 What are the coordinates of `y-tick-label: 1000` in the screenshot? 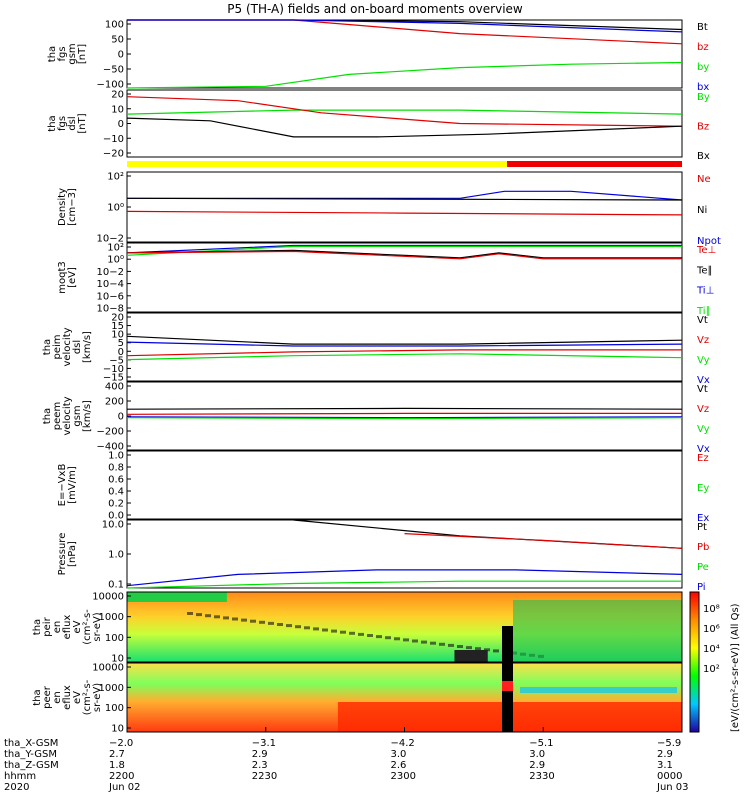 It's located at (111, 617).